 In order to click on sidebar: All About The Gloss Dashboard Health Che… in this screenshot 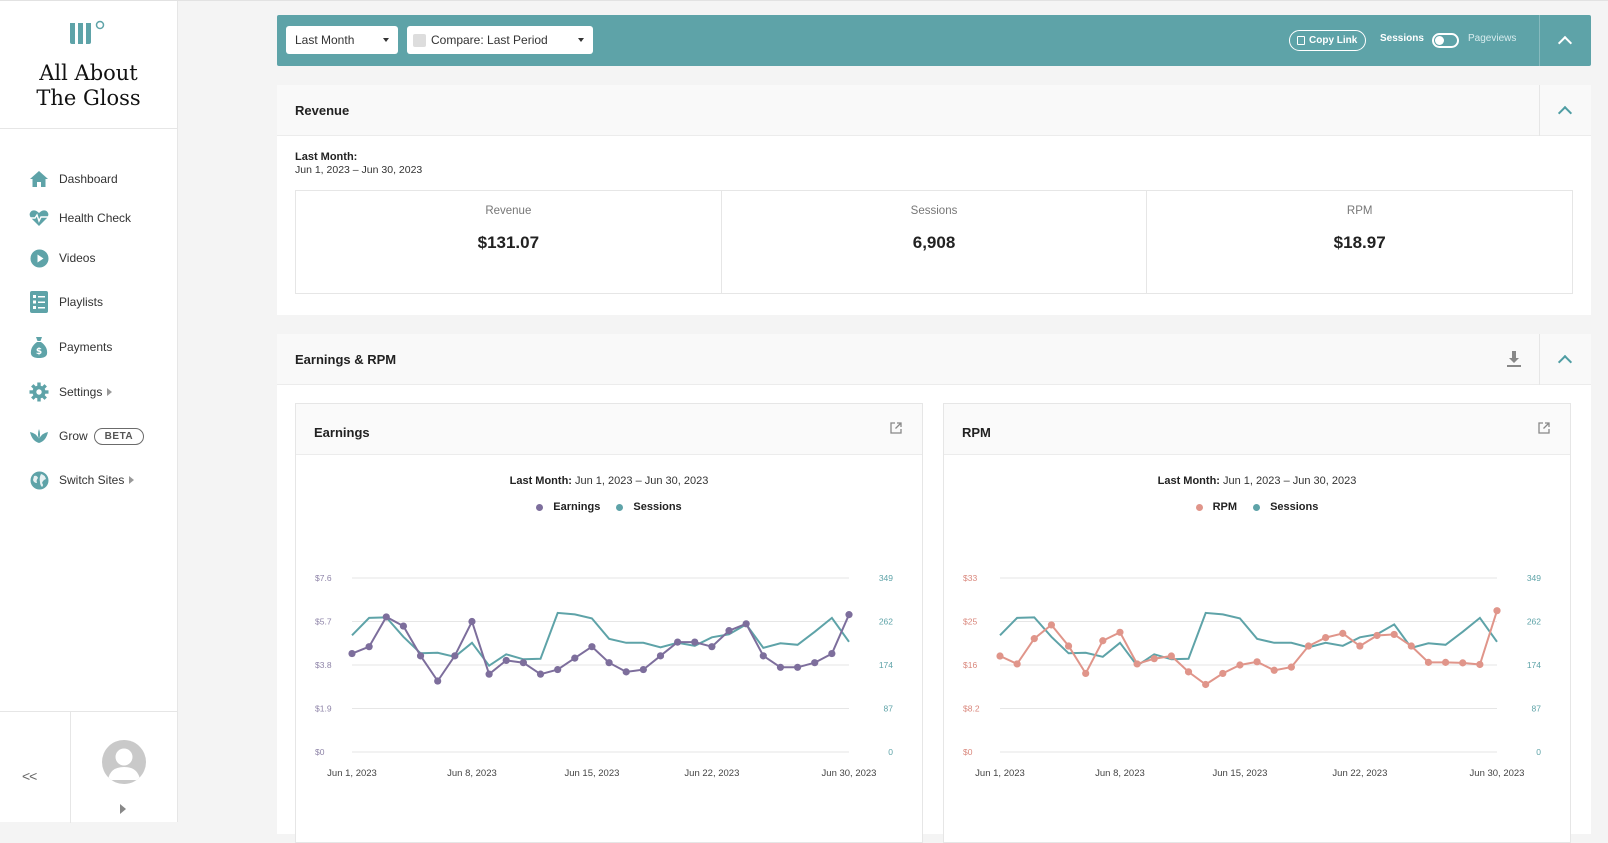, I will do `click(89, 412)`.